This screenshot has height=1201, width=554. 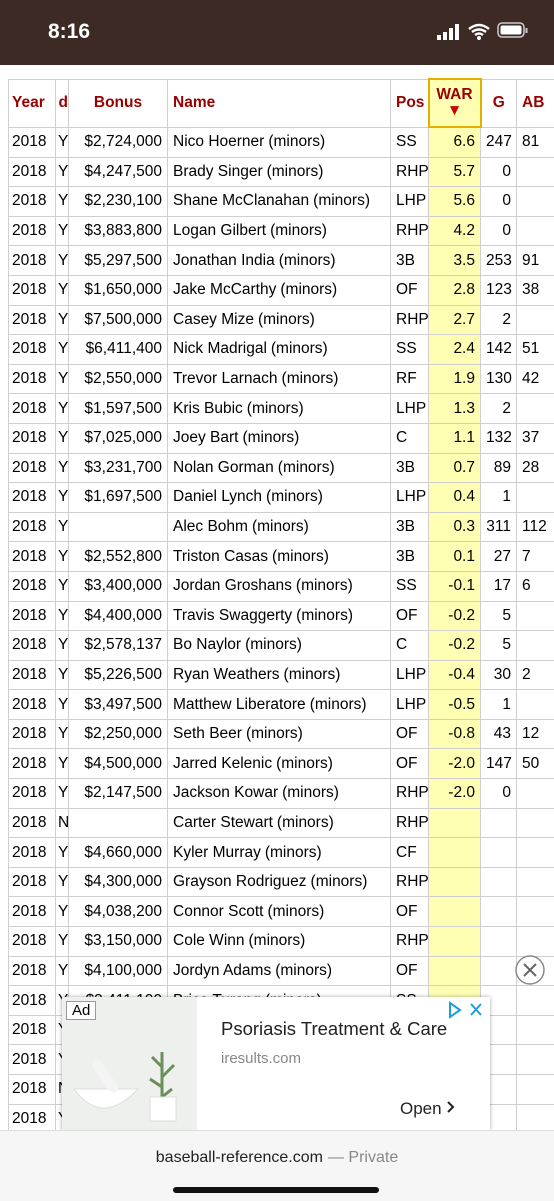 I want to click on ad-choices, so click(x=467, y=1010).